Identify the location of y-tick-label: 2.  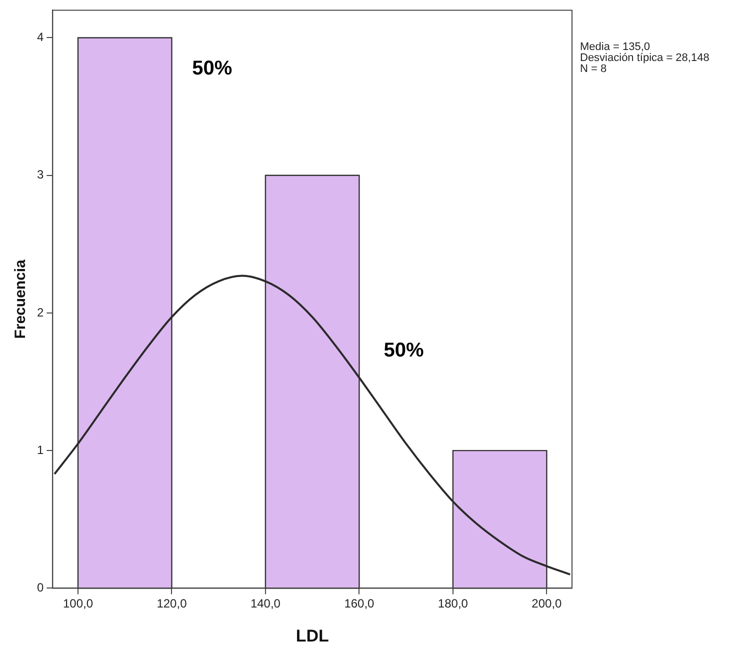
(40, 312).